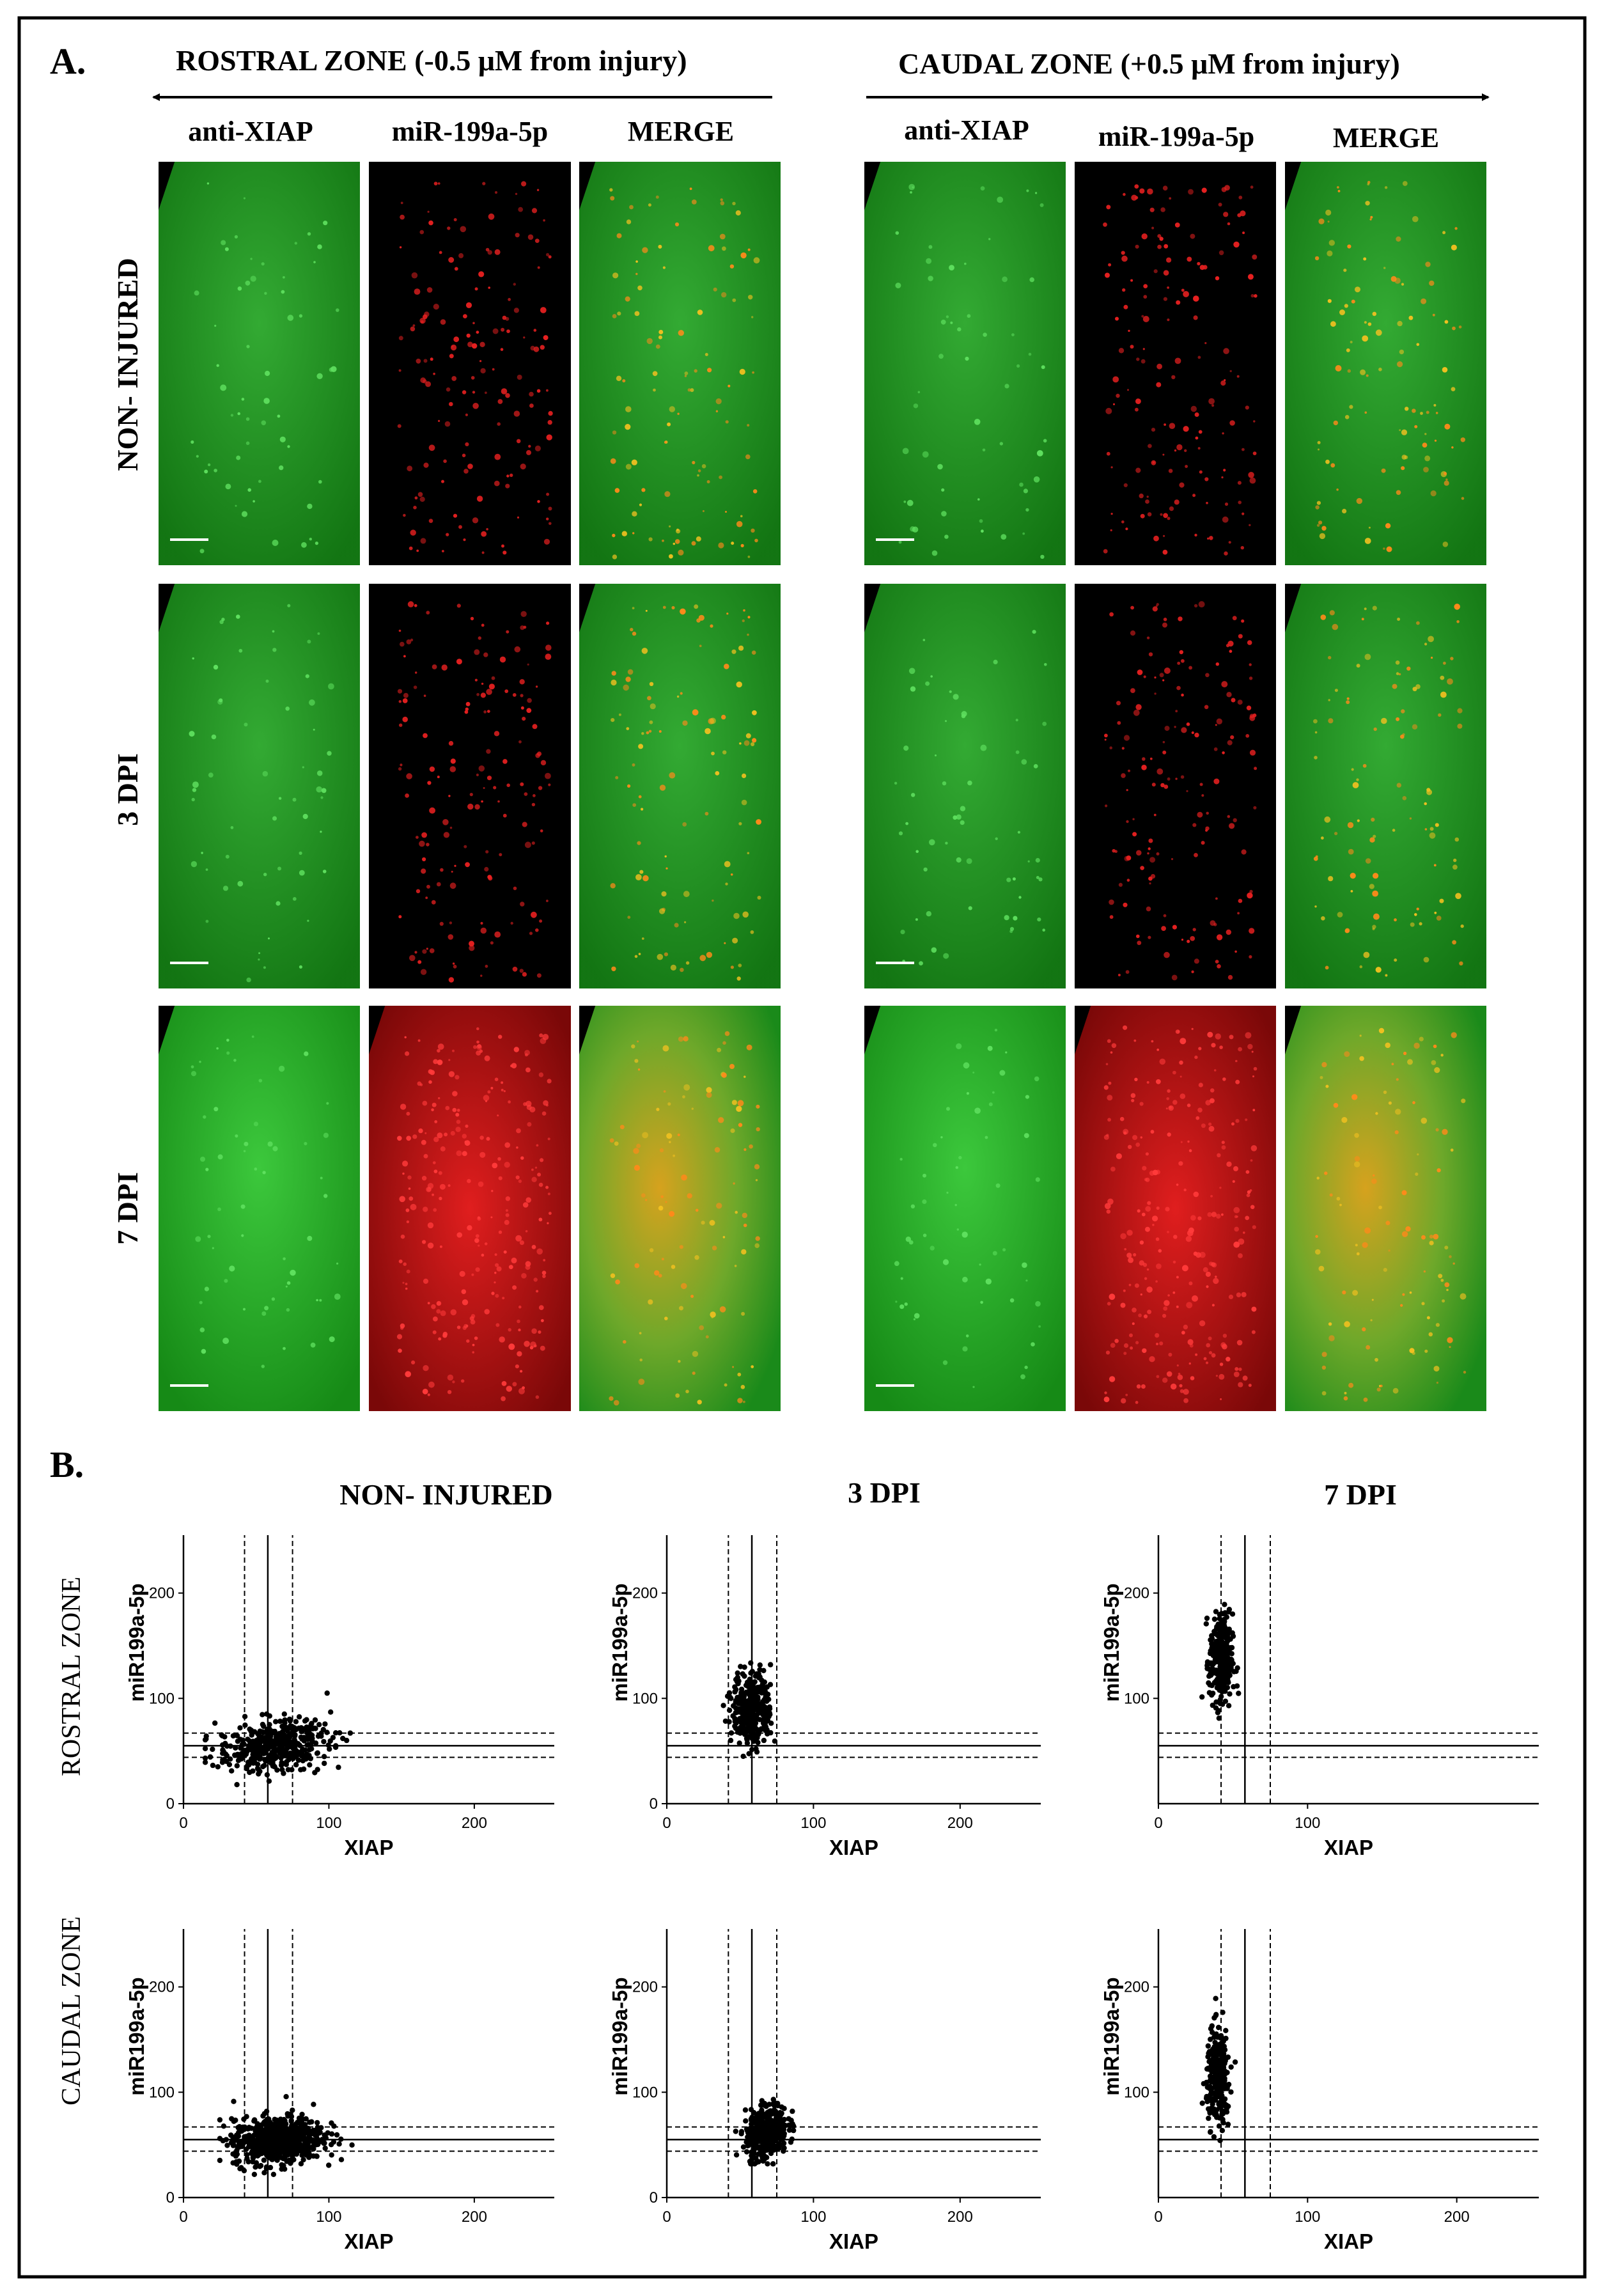 The height and width of the screenshot is (2296, 1604). I want to click on micrograph-rostral-7dpi-merge, so click(680, 1208).